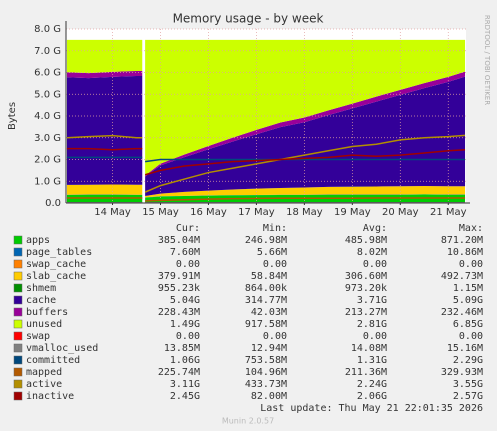 Image resolution: width=497 pixels, height=431 pixels. I want to click on x-tick-label: 20 May, so click(400, 212).